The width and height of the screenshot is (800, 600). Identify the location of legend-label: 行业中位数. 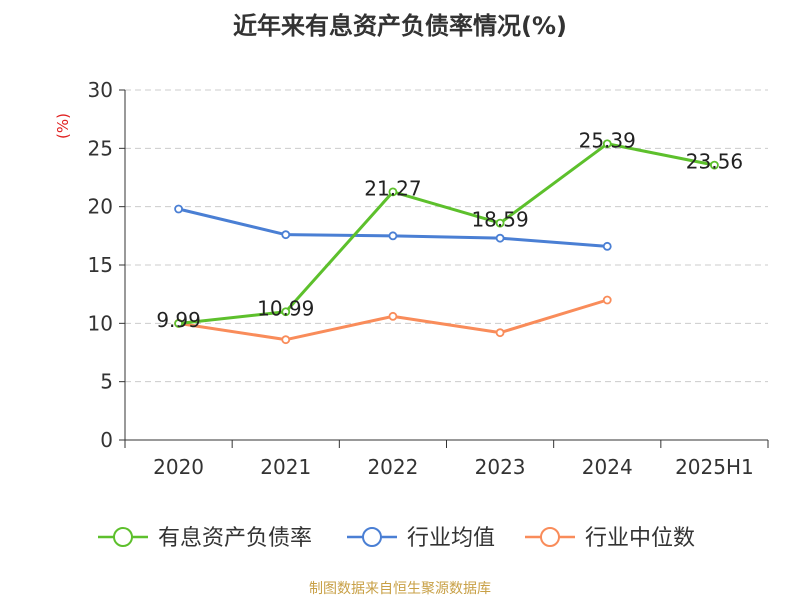
(640, 538).